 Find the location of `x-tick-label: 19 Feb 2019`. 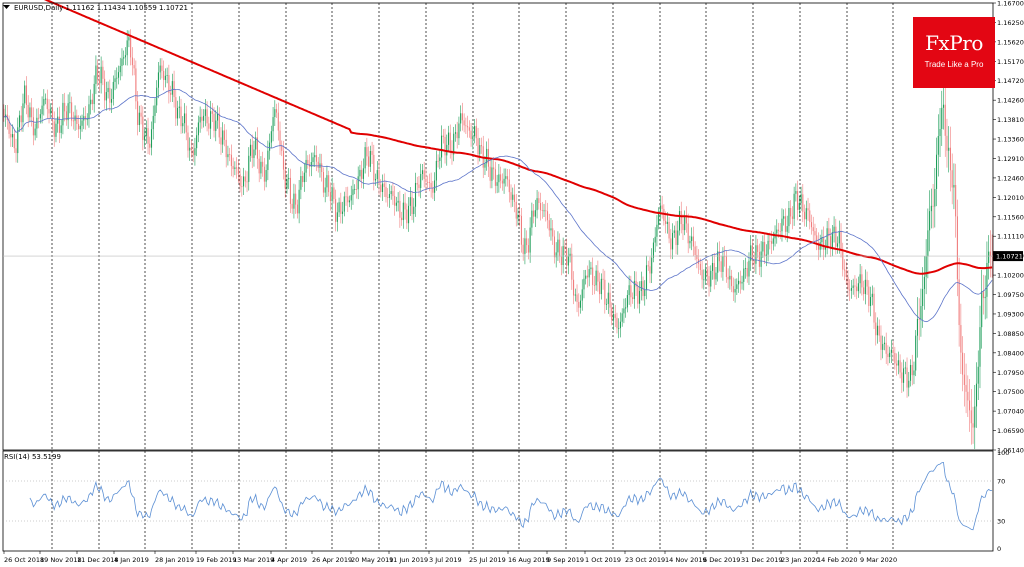

x-tick-label: 19 Feb 2019 is located at coordinates (216, 560).